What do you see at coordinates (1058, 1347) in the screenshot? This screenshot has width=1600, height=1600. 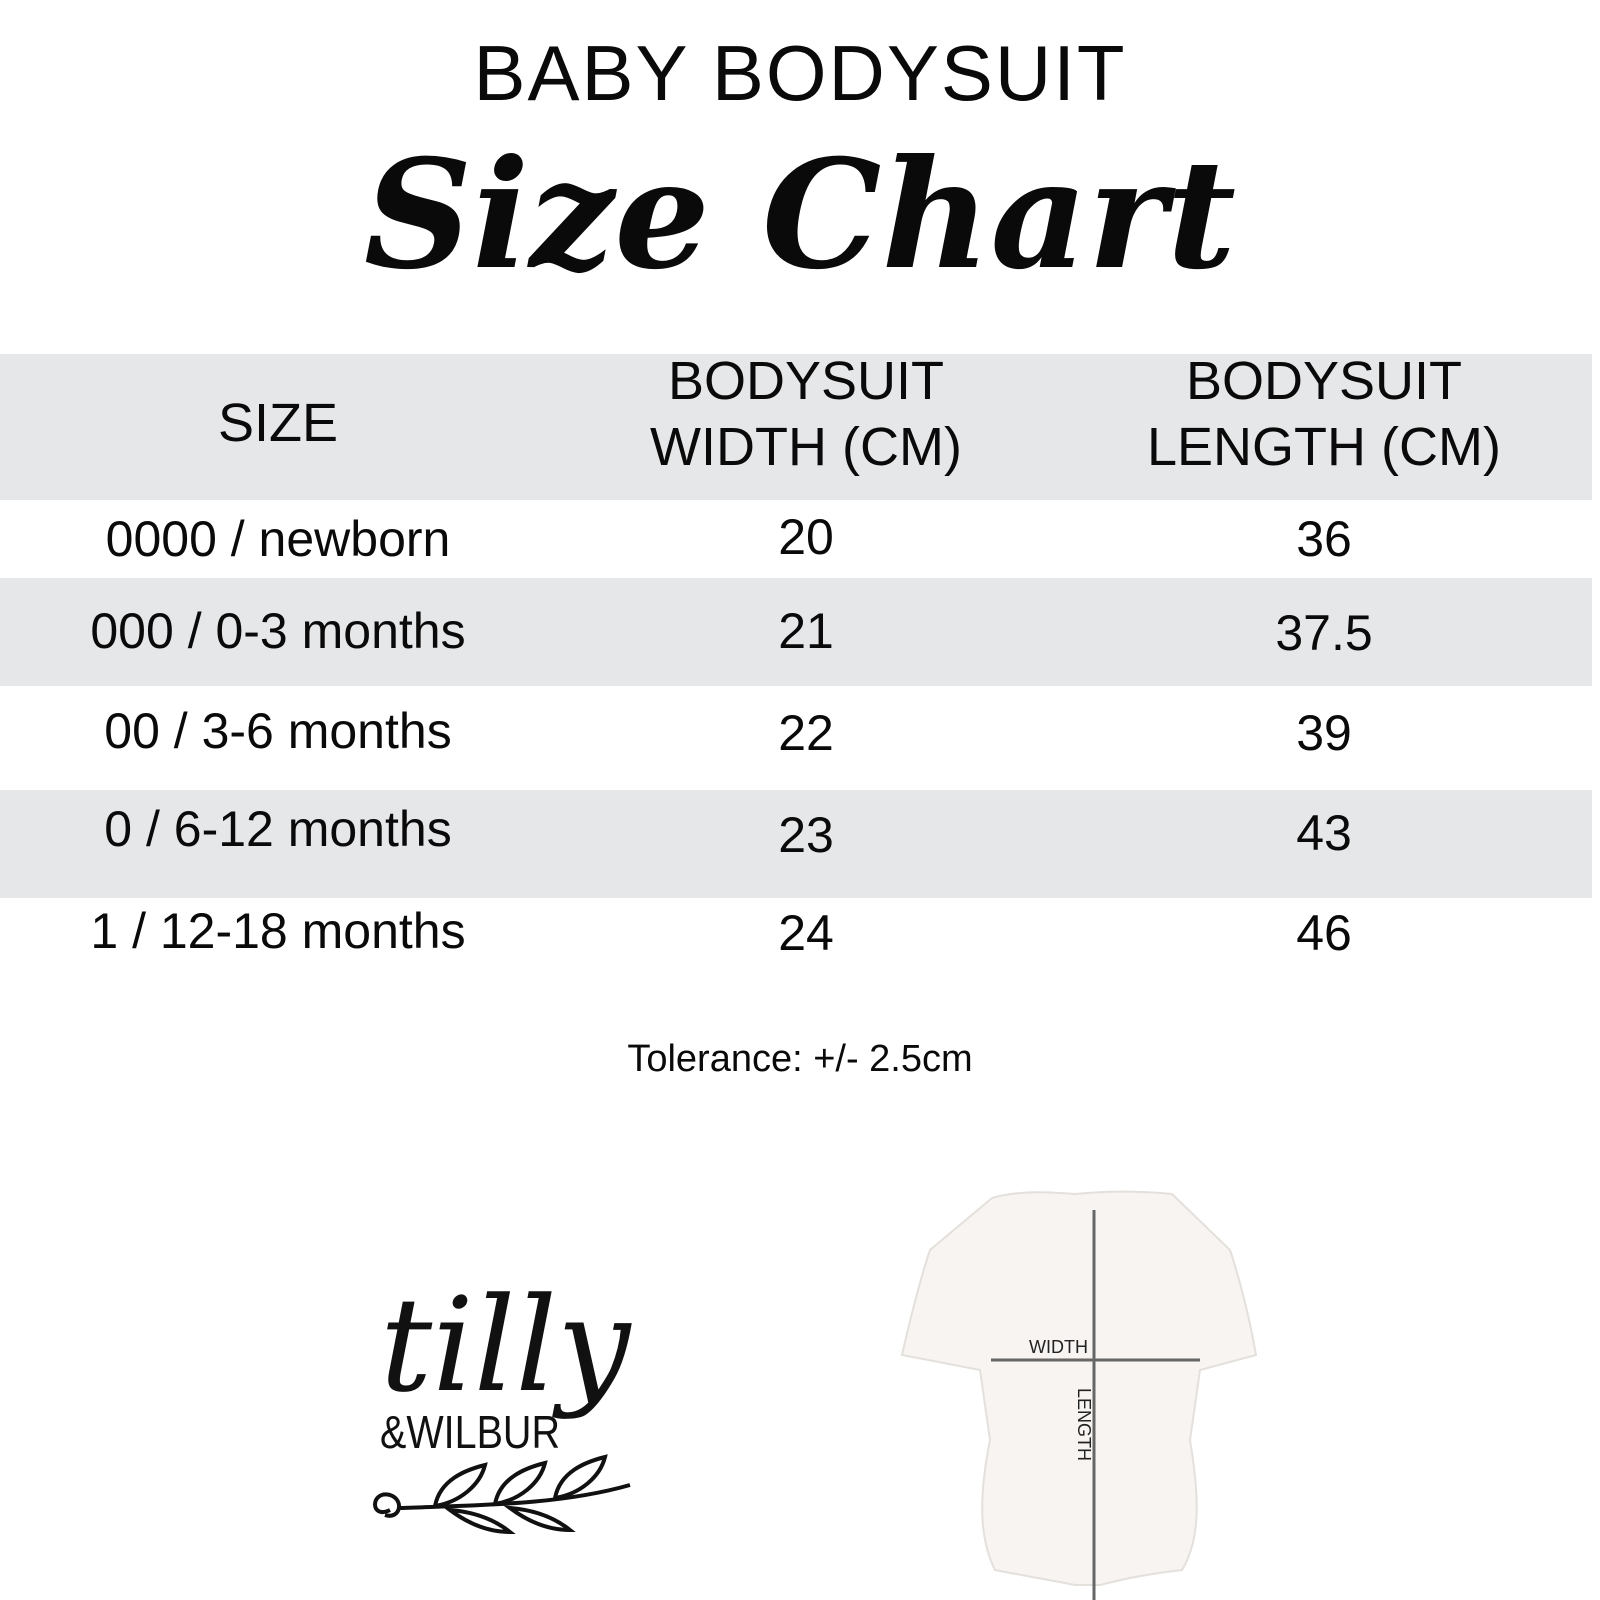 I see `width-label: WIDTH` at bounding box center [1058, 1347].